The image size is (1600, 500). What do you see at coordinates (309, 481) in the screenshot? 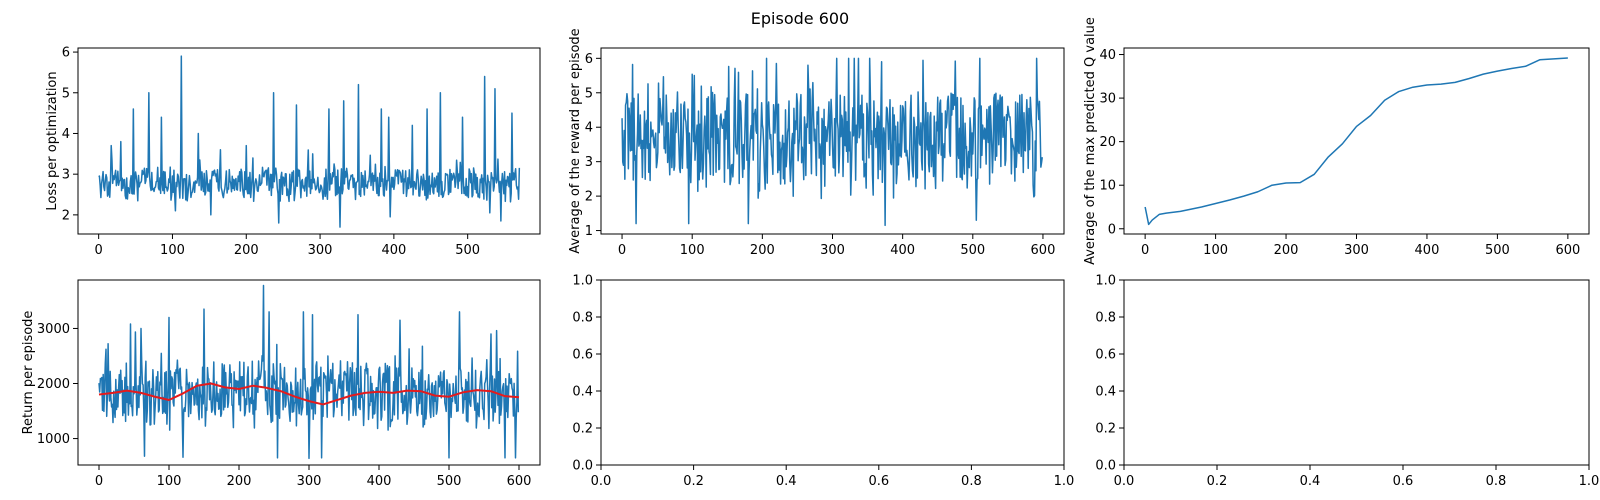
I see `return-xtick-label: 300` at bounding box center [309, 481].